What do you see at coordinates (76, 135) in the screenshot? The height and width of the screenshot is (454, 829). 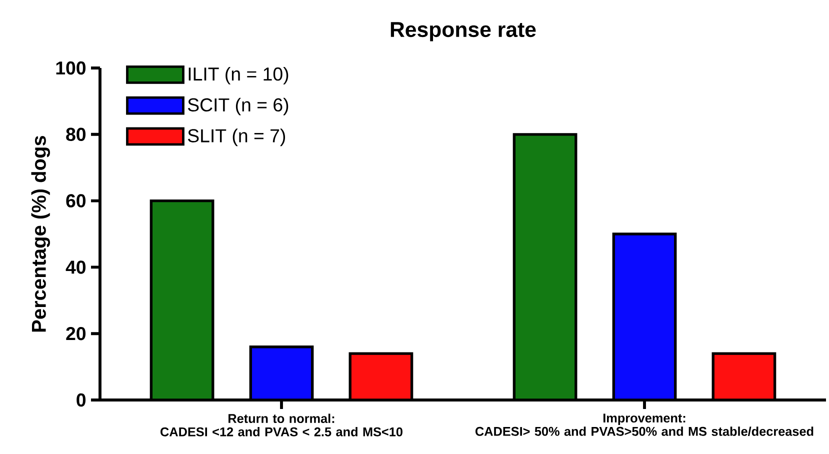 I see `y-tick-label: 80` at bounding box center [76, 135].